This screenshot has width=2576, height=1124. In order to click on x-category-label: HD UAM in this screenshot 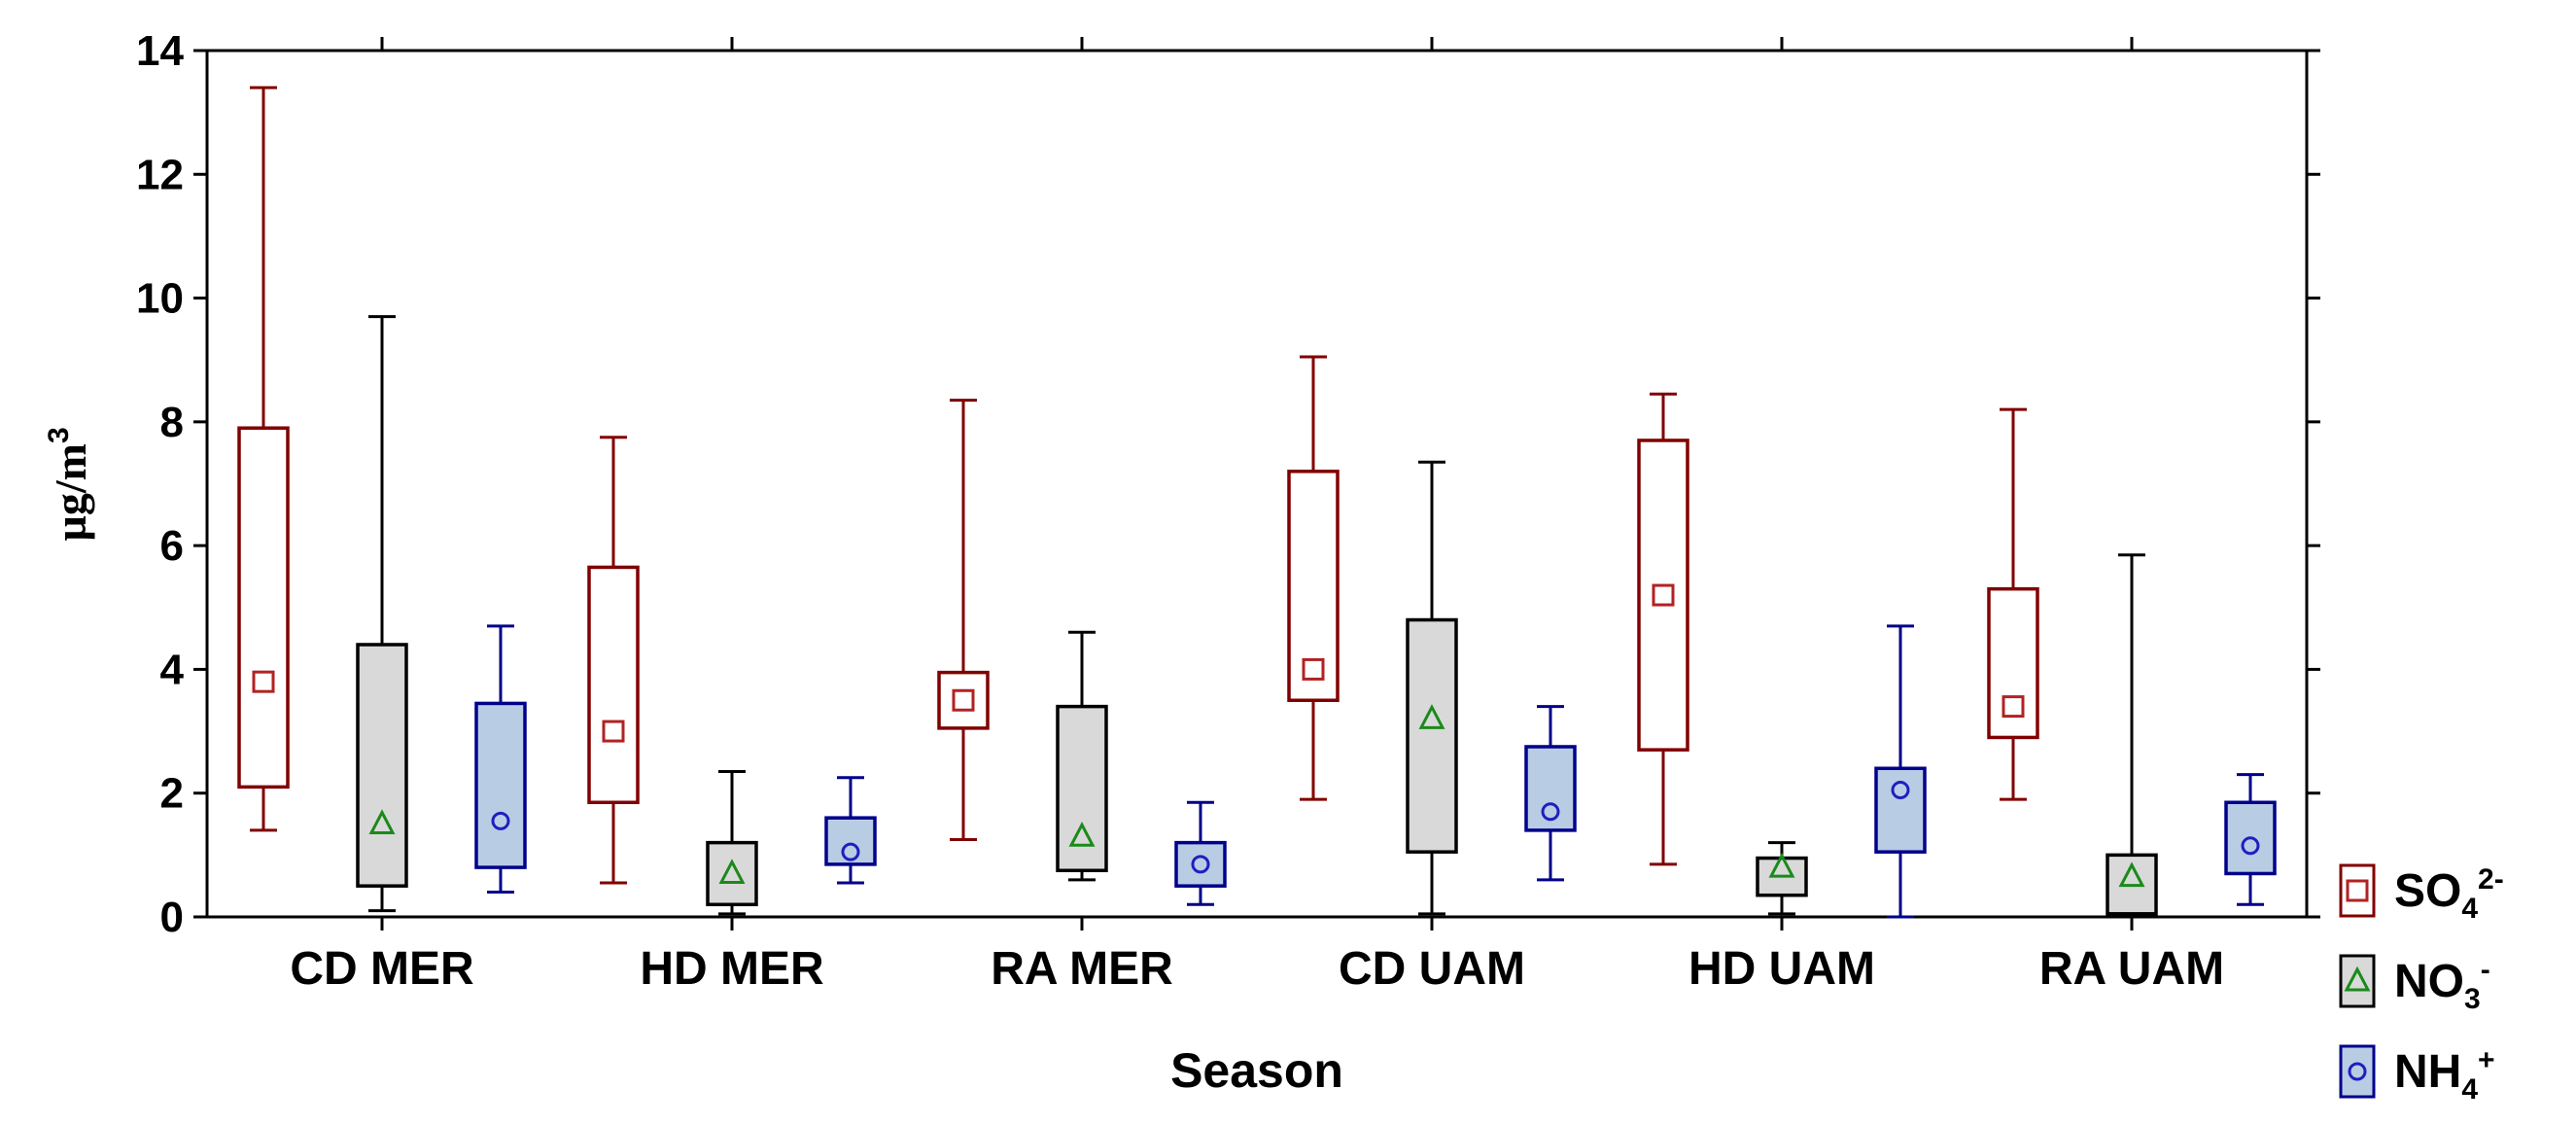, I will do `click(1781, 969)`.